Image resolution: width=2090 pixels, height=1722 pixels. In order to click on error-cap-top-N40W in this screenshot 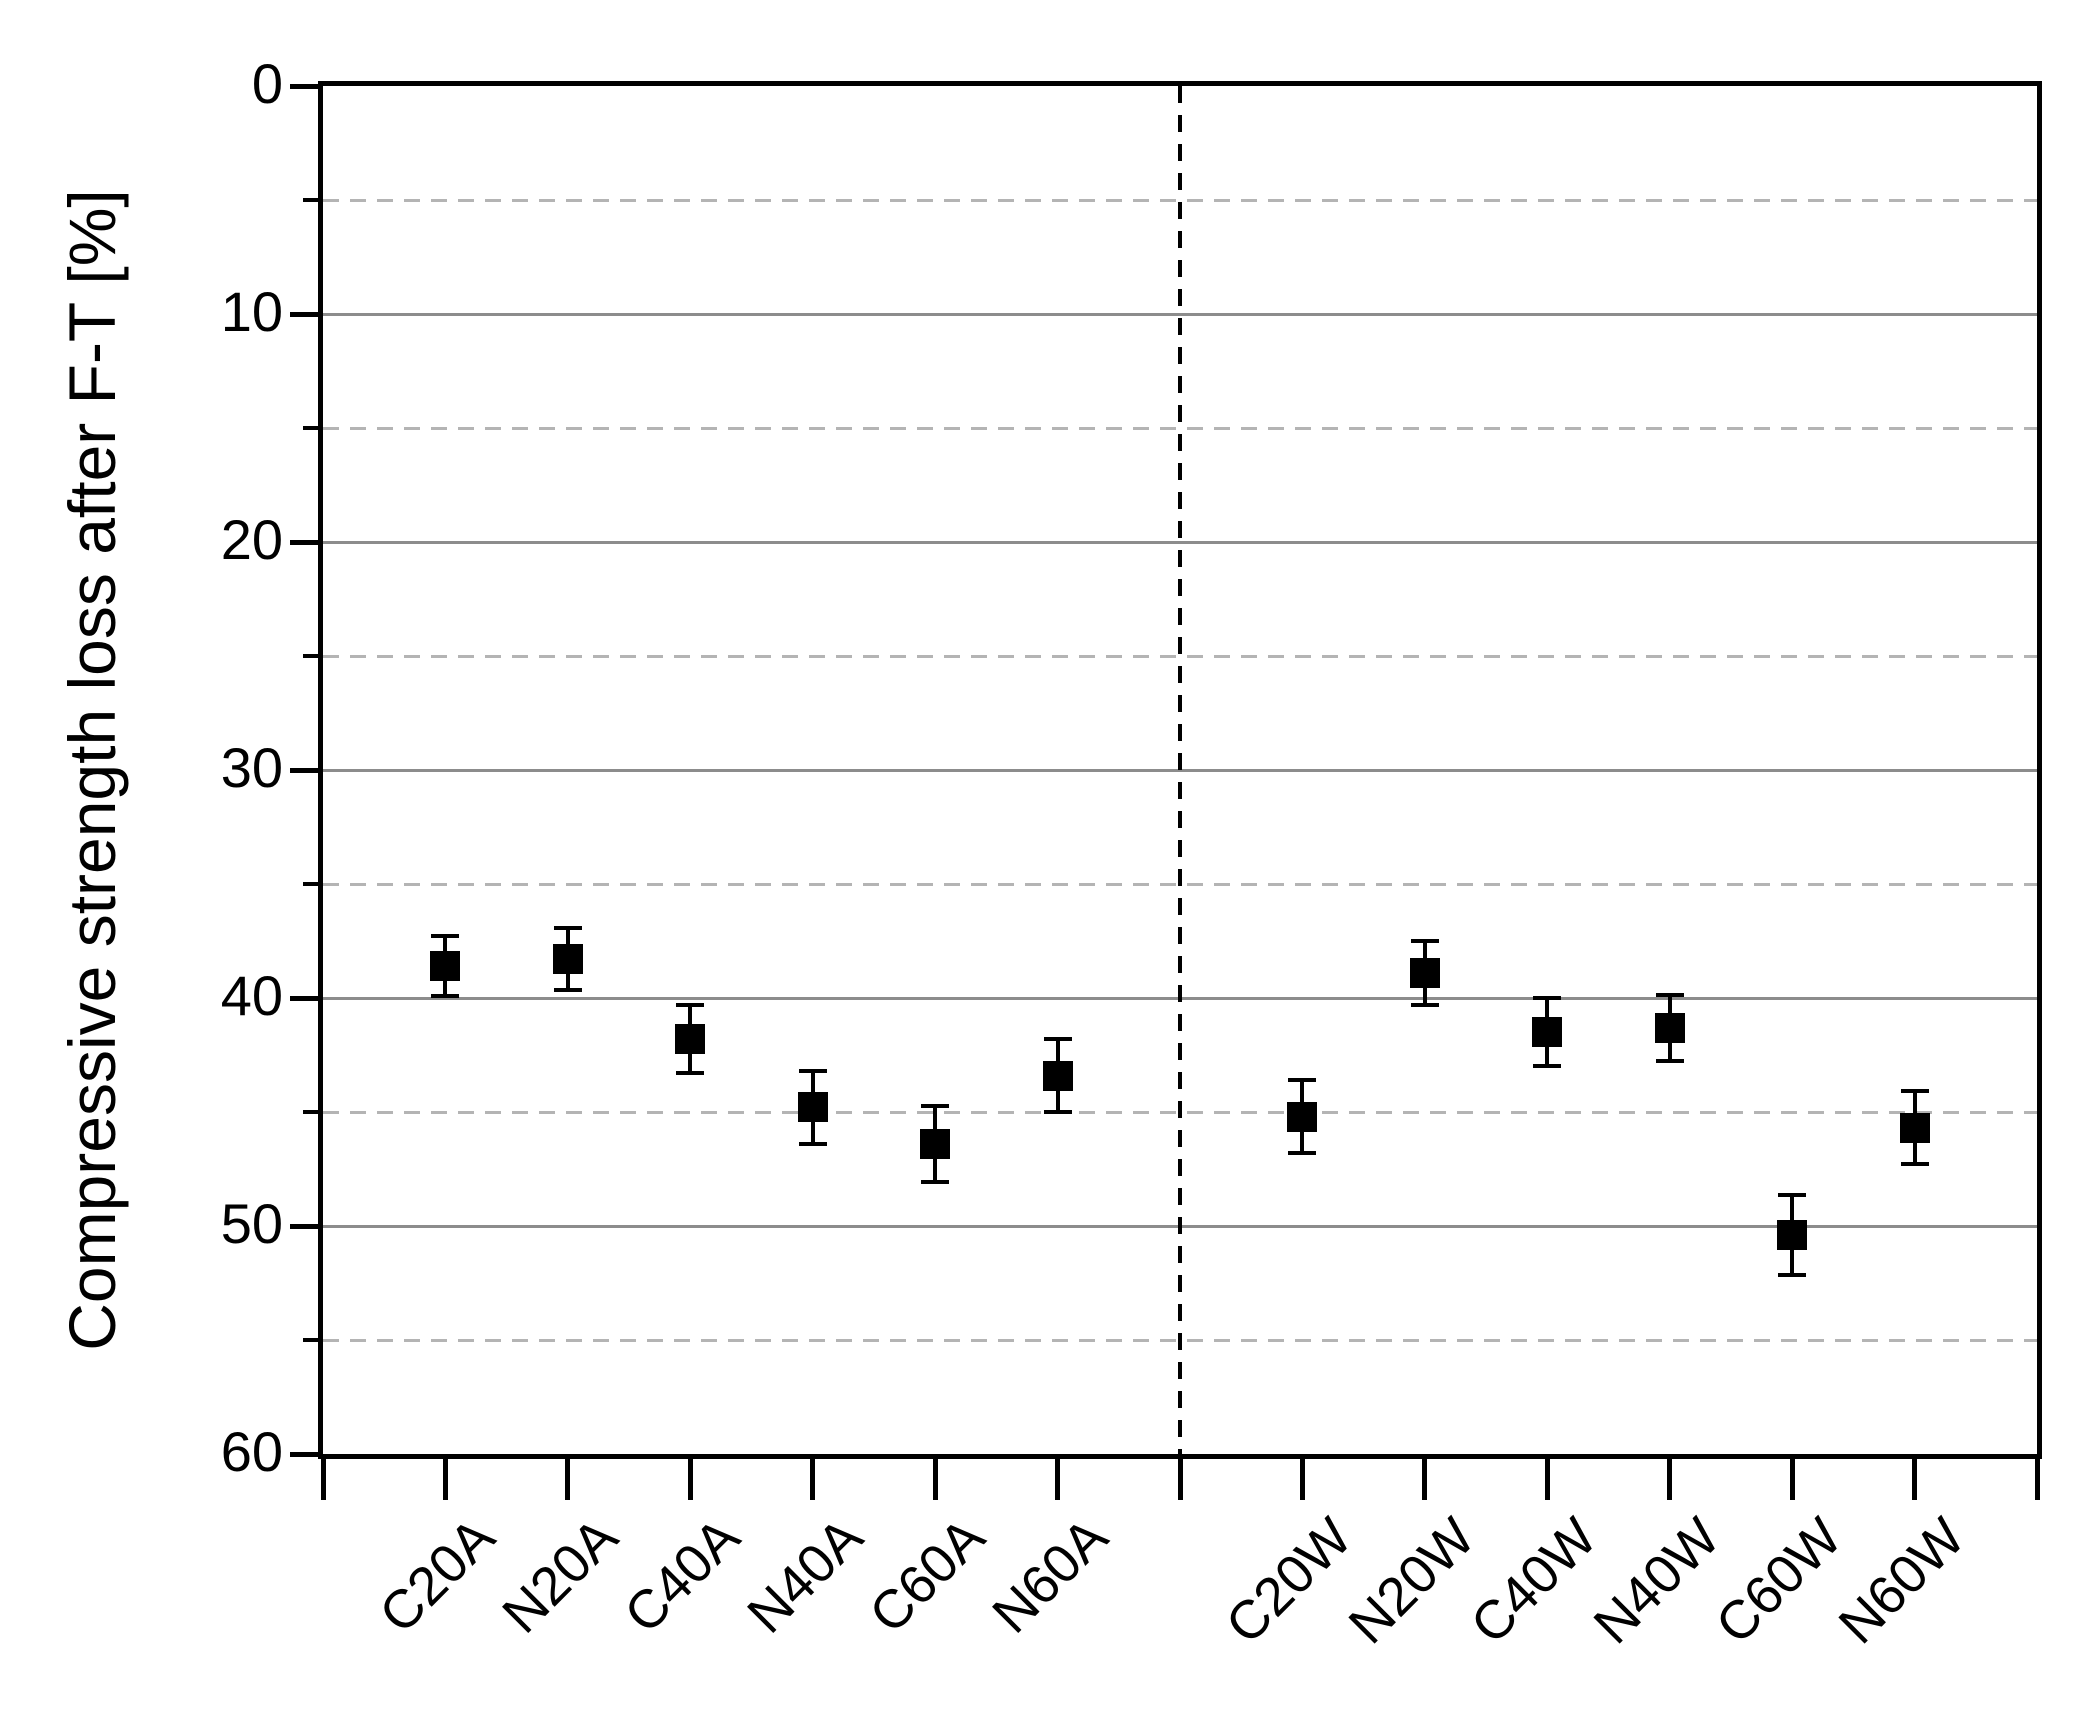, I will do `click(1669, 994)`.